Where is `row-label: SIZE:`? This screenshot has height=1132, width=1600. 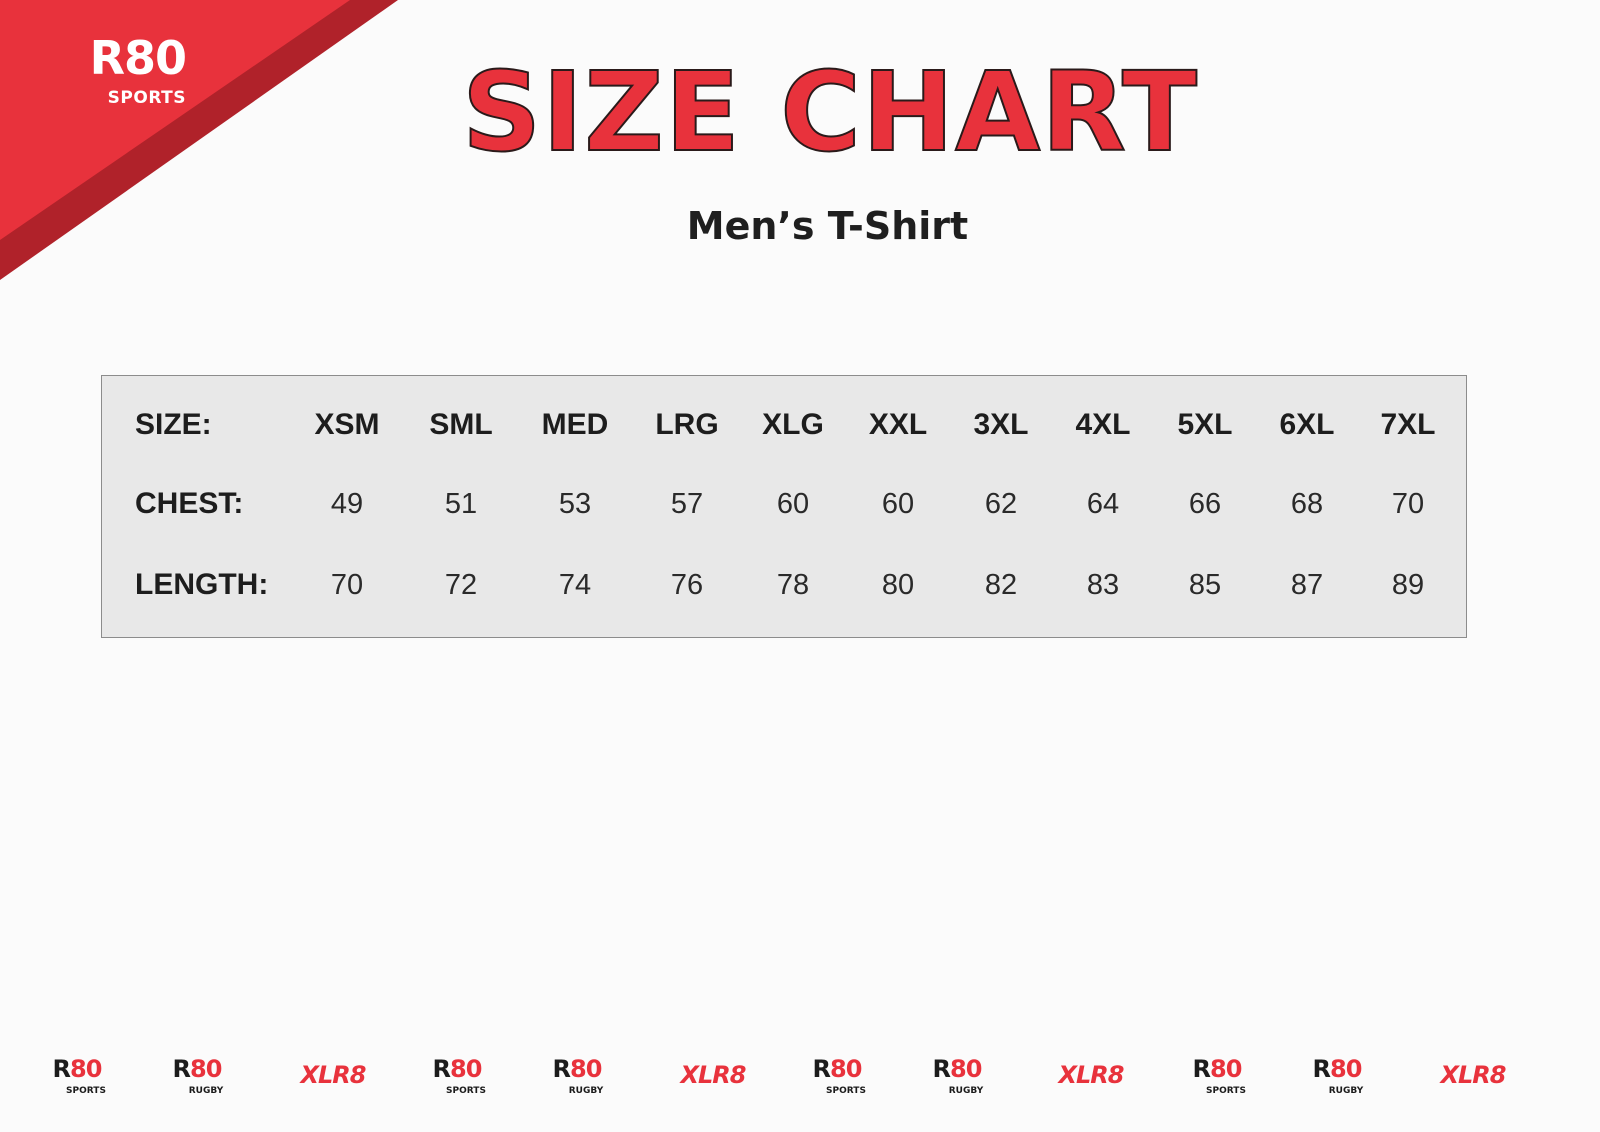 row-label: SIZE: is located at coordinates (173, 424).